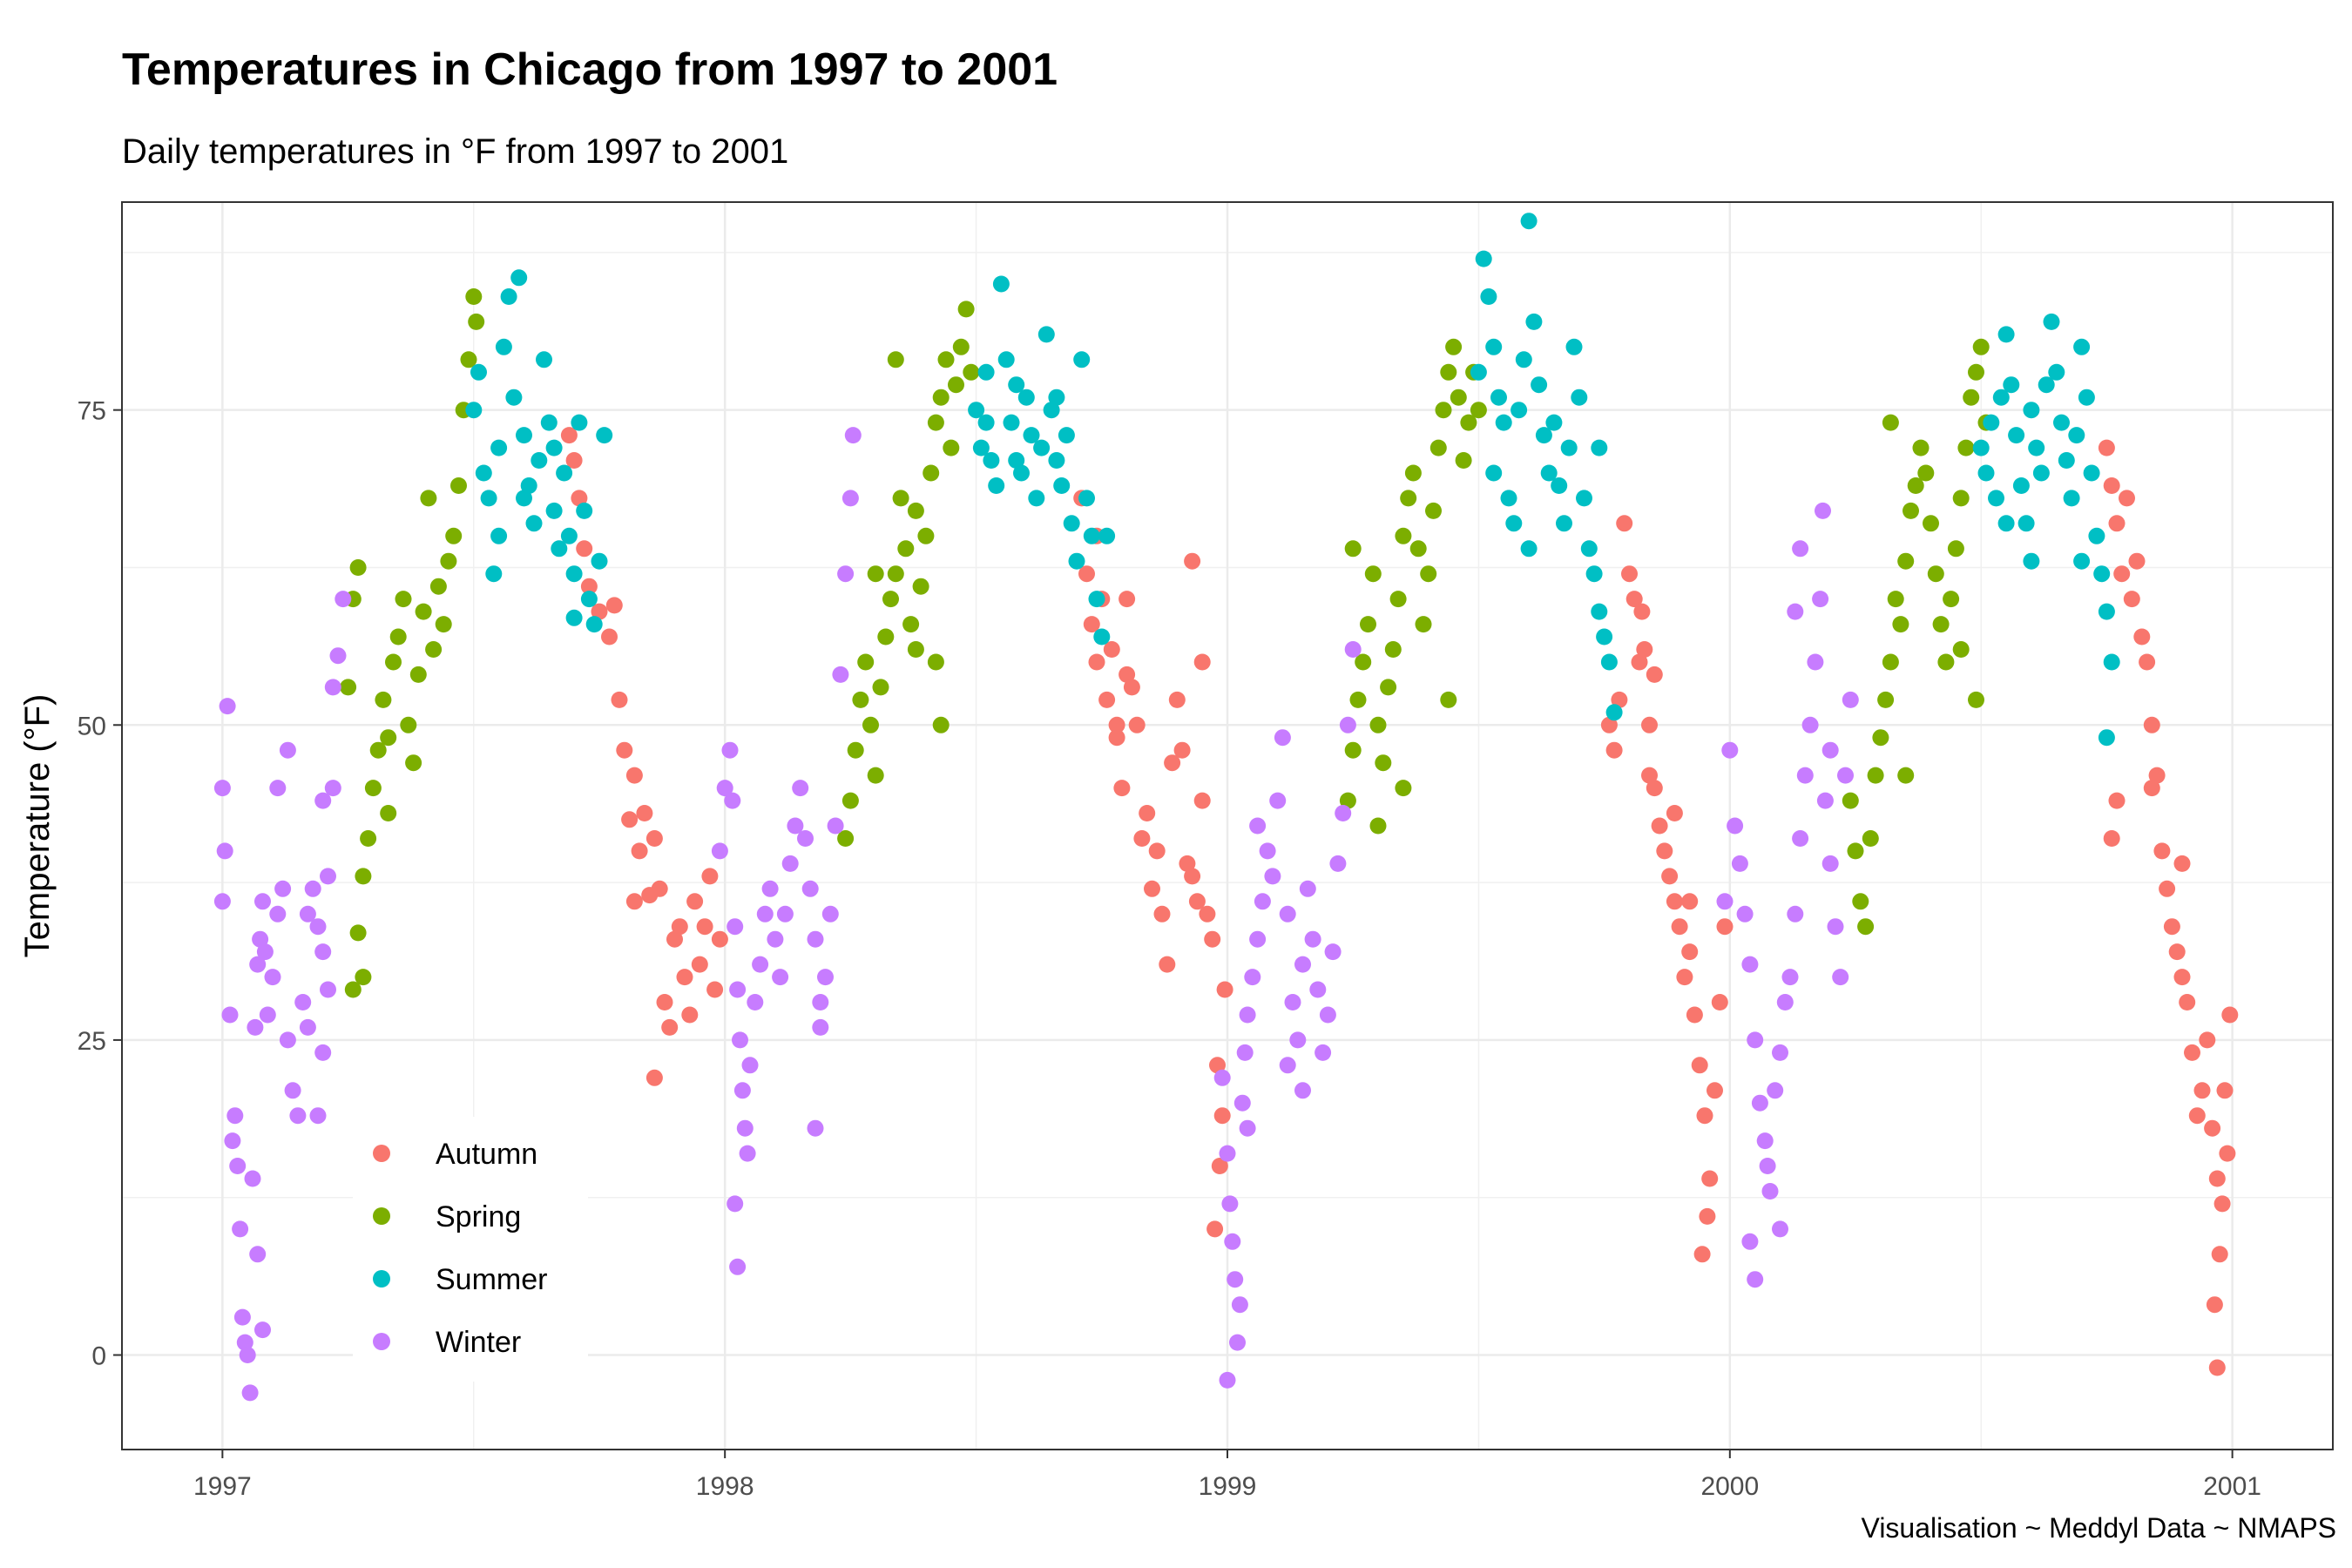 The height and width of the screenshot is (1568, 2352). Describe the element at coordinates (2232, 1487) in the screenshot. I see `x-tick-label: 2001` at that location.